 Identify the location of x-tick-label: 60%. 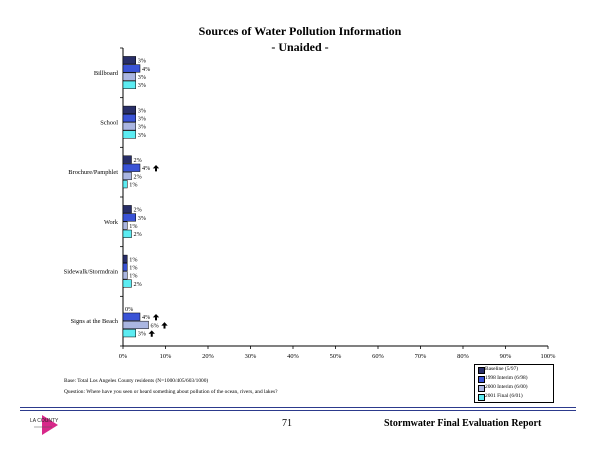
(378, 356).